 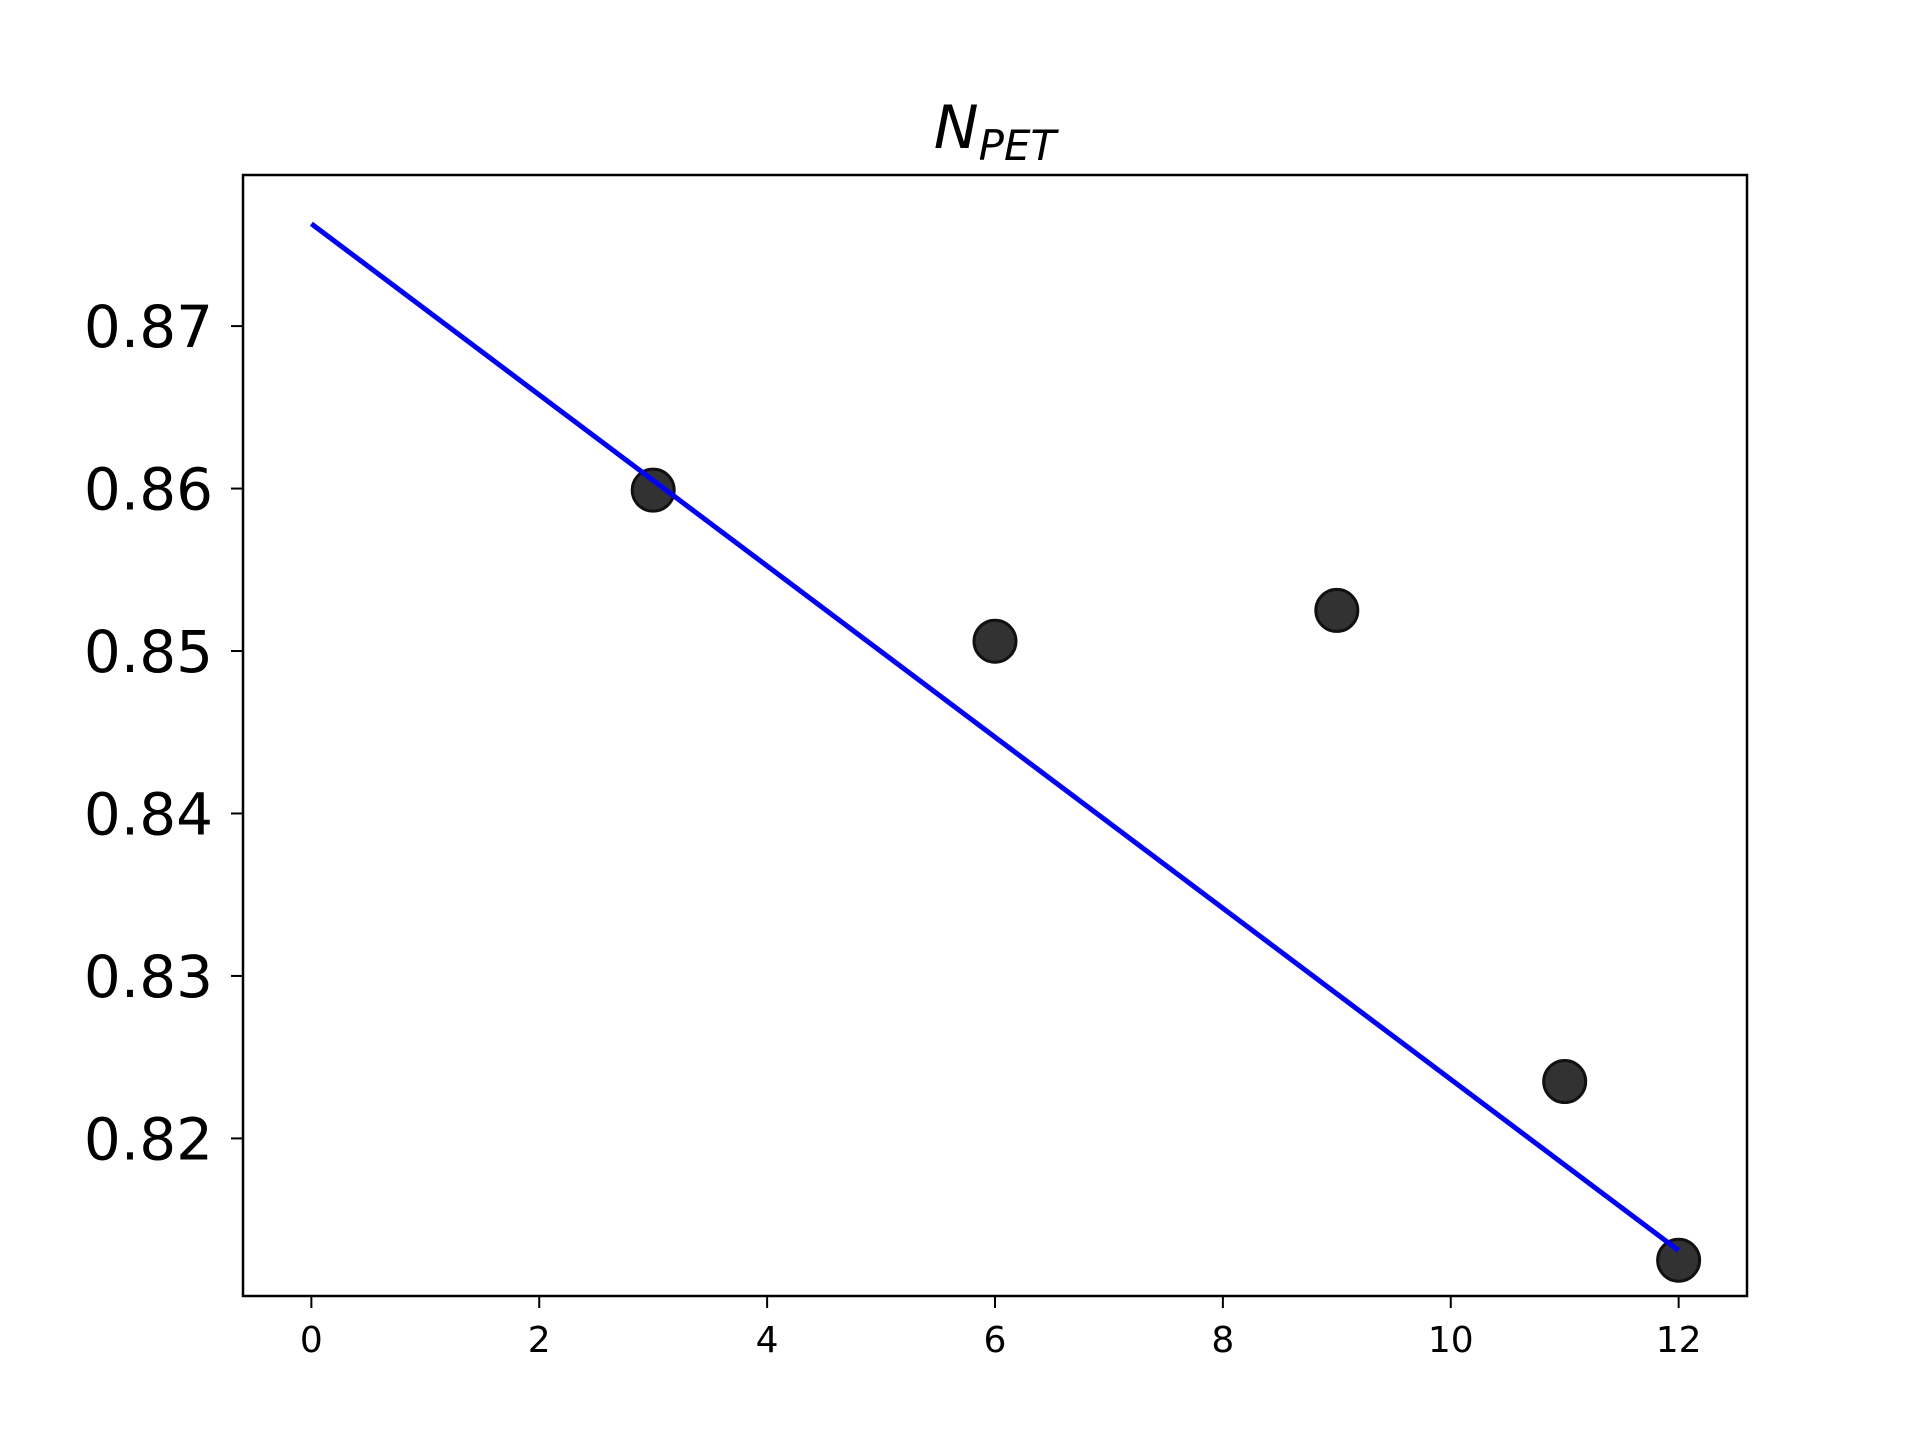 What do you see at coordinates (767, 1340) in the screenshot?
I see `x-tick-label: 4` at bounding box center [767, 1340].